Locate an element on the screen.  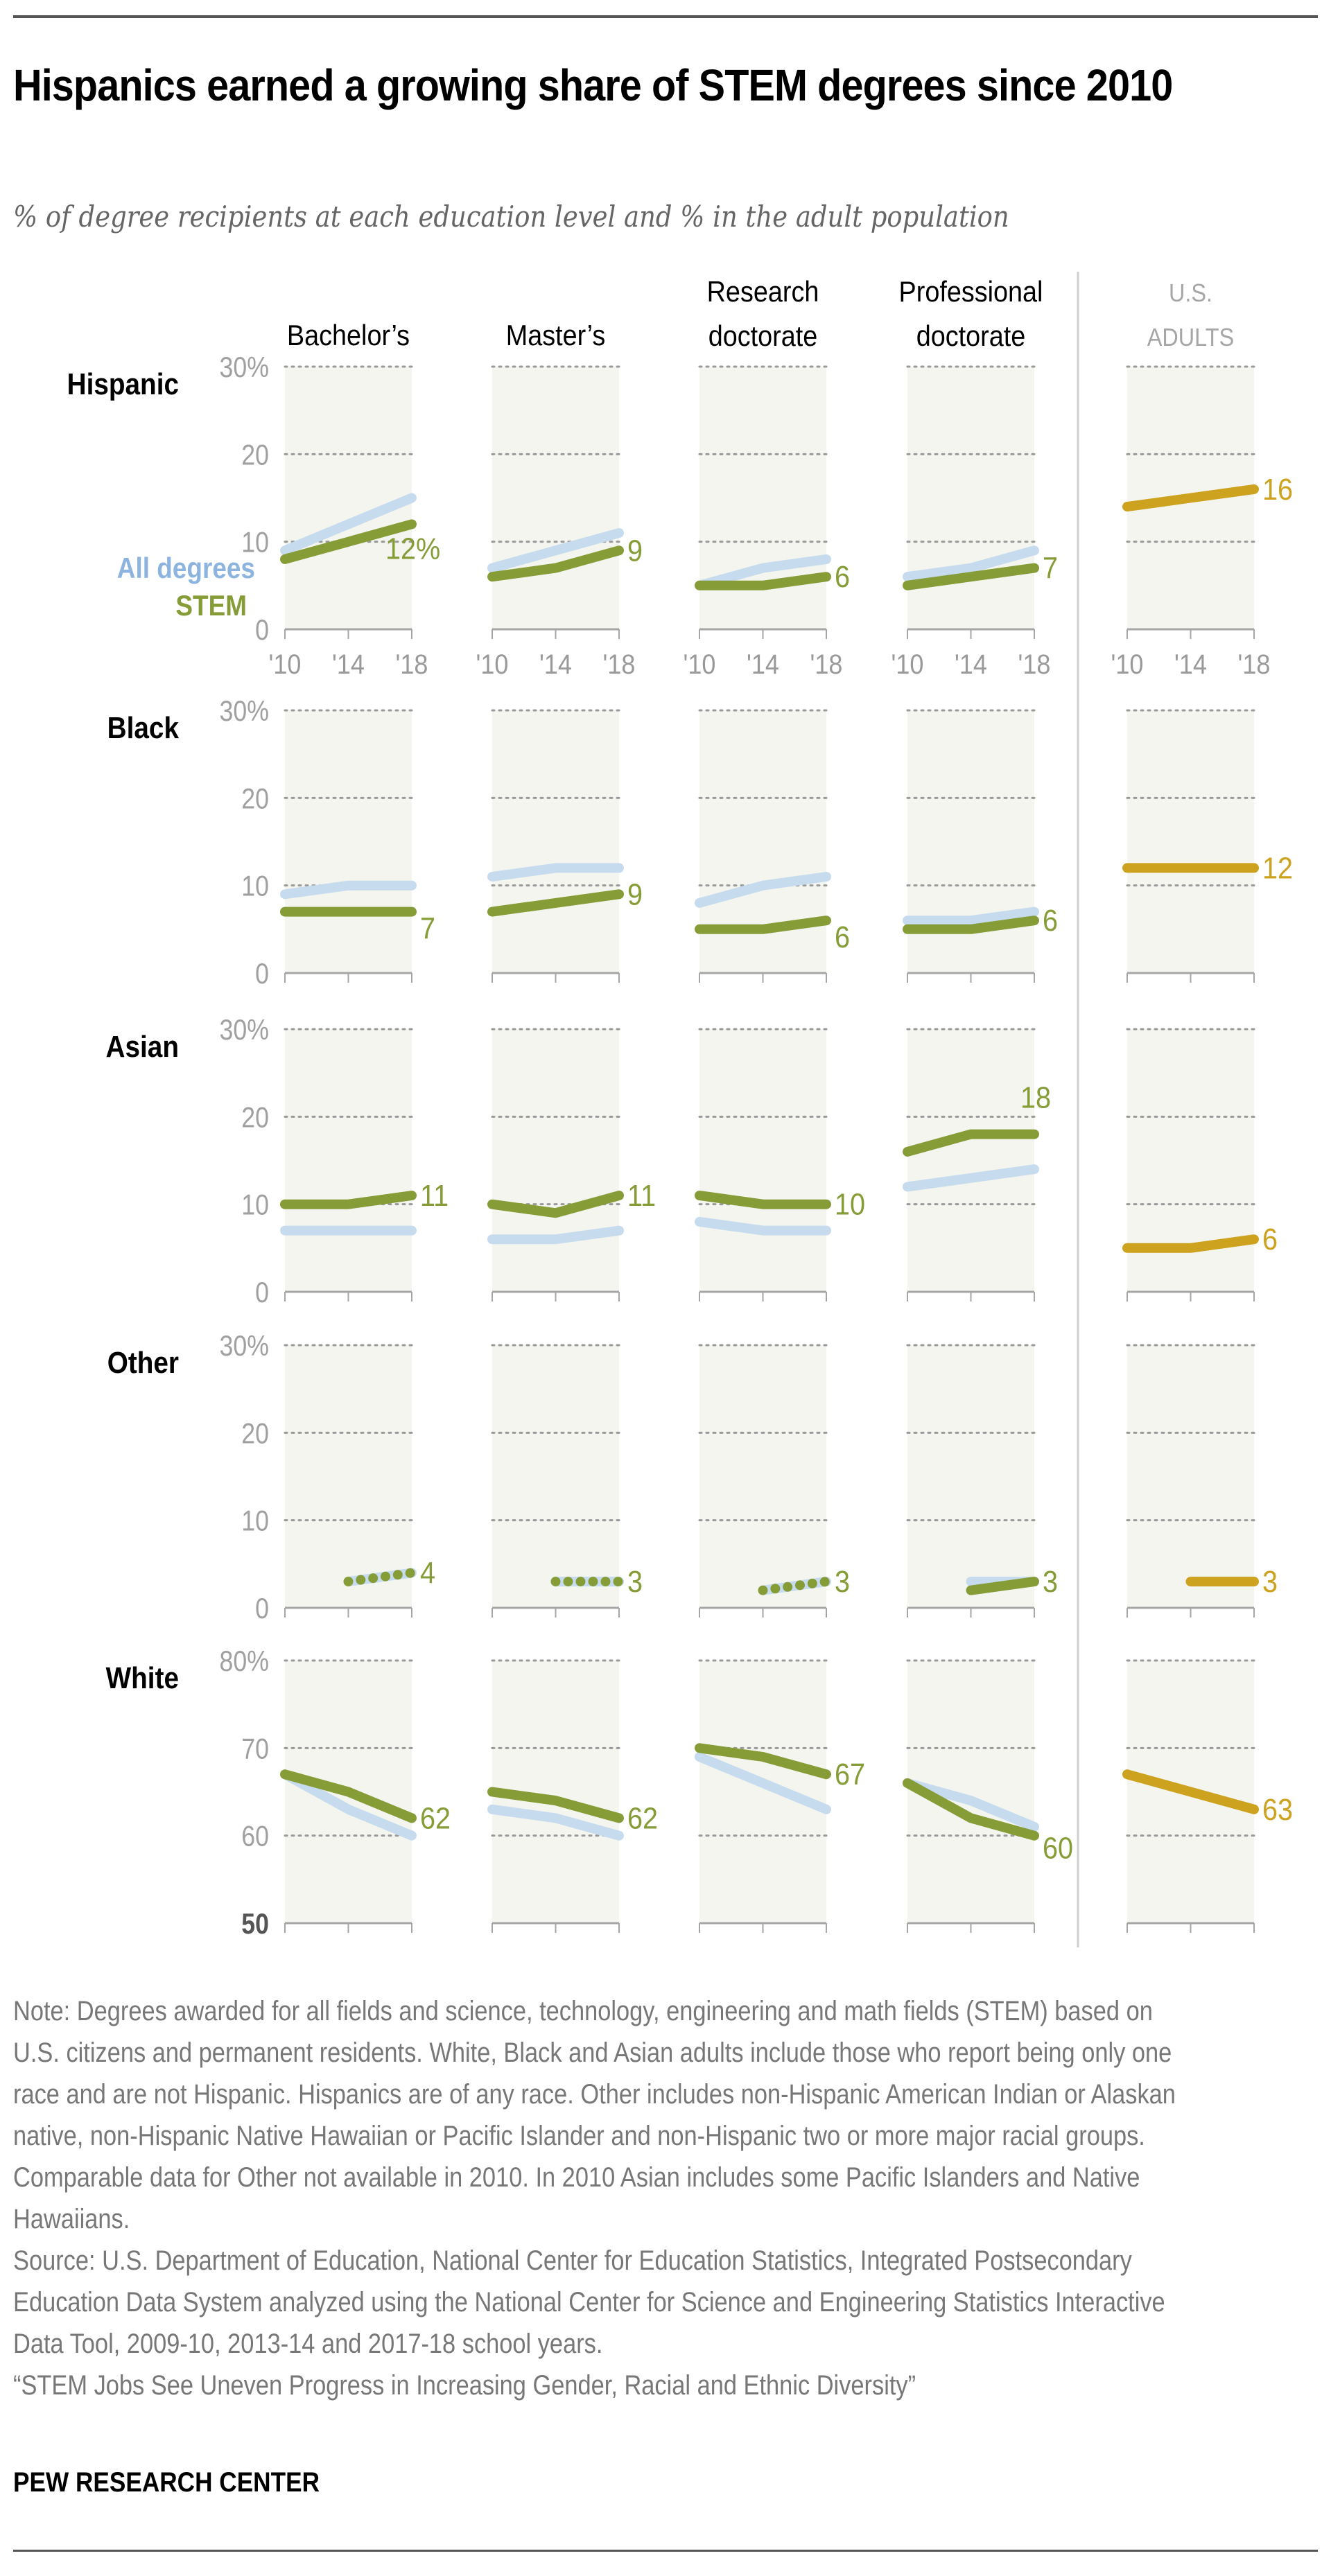
value-label: 12 is located at coordinates (1277, 867).